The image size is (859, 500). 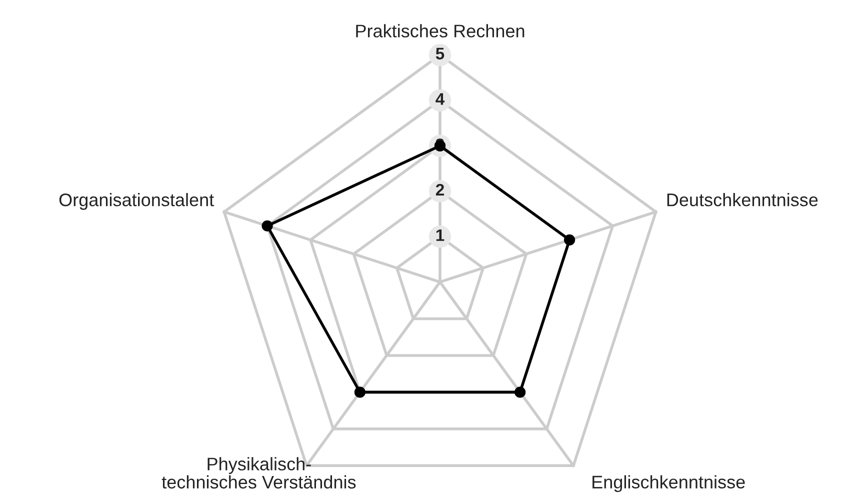 What do you see at coordinates (440, 190) in the screenshot?
I see `y-tick-label: 2` at bounding box center [440, 190].